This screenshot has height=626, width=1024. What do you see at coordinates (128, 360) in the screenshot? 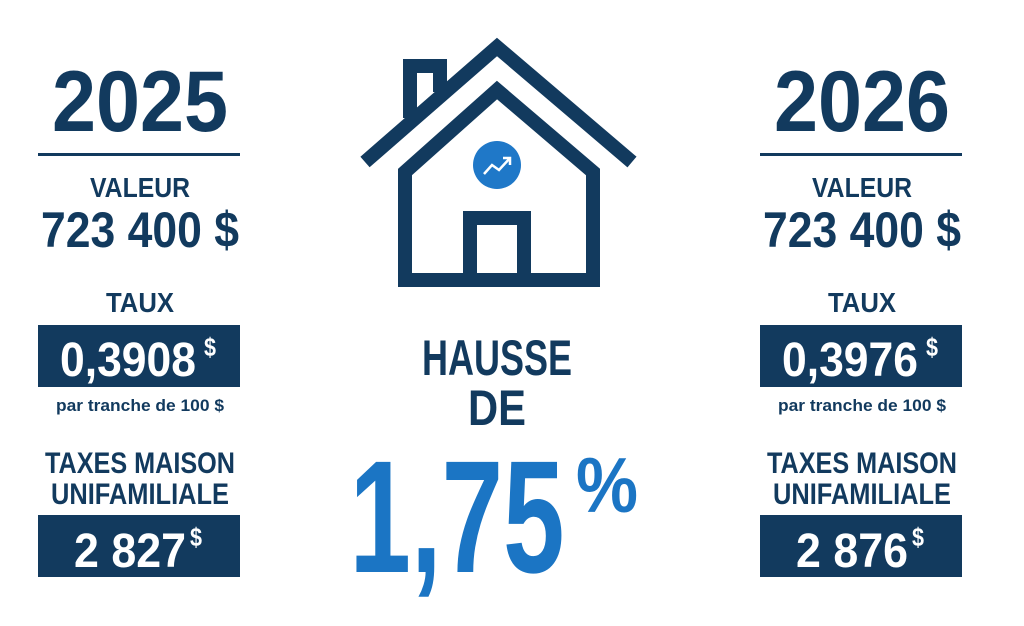
I see `rate: 0,3908` at bounding box center [128, 360].